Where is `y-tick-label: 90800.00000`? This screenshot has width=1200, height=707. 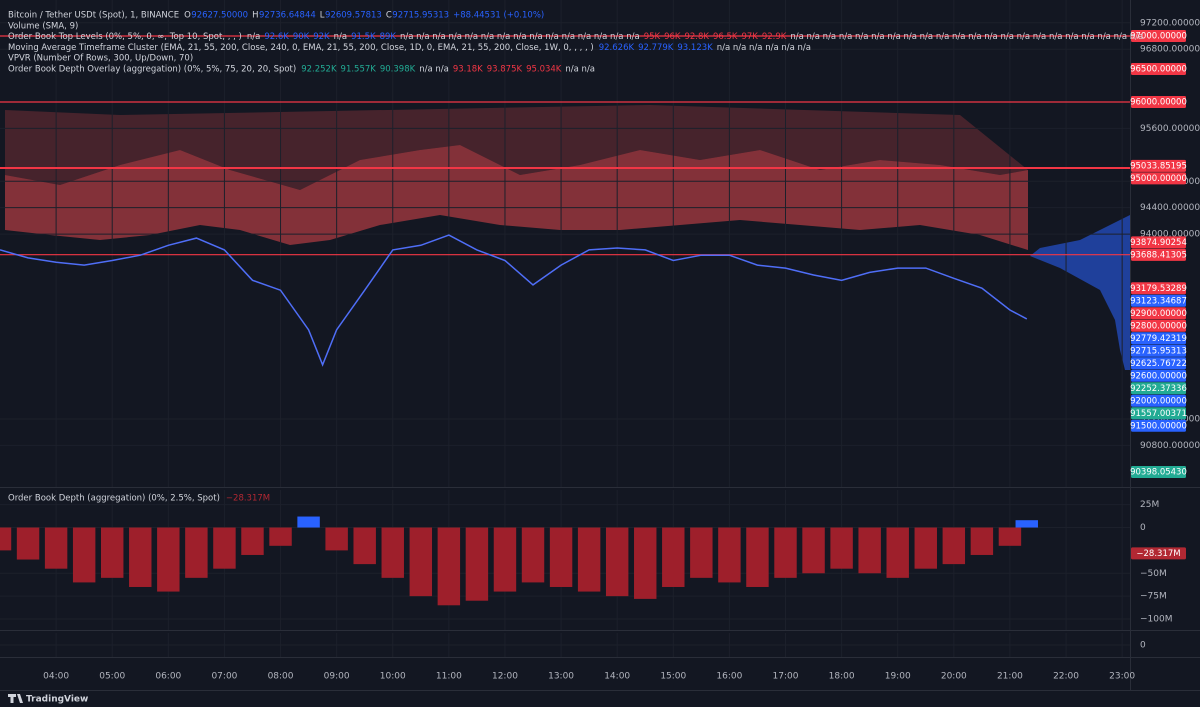
y-tick-label: 90800.00000 is located at coordinates (1170, 446).